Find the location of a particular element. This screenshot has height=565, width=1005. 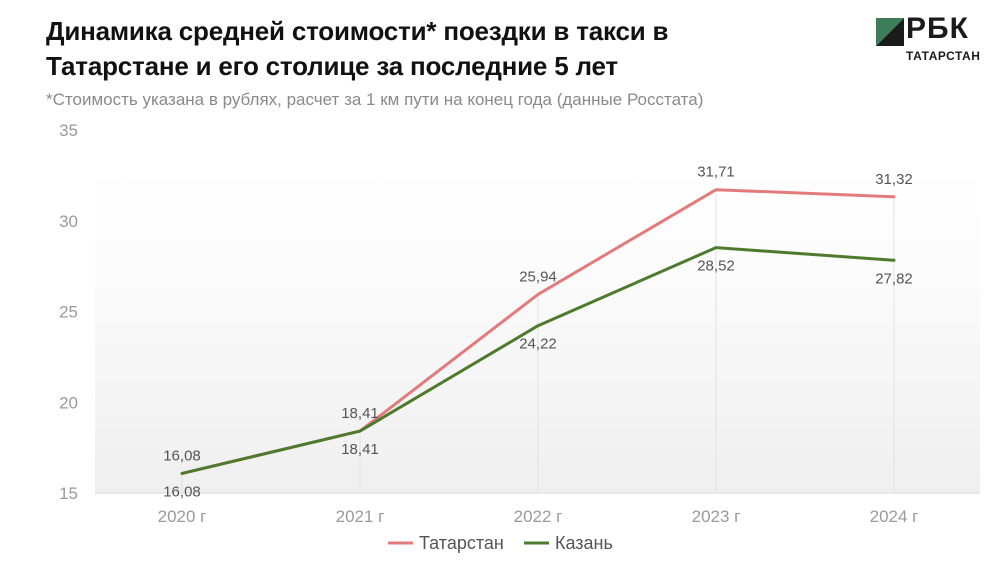

data-label: 31,71 is located at coordinates (716, 172).